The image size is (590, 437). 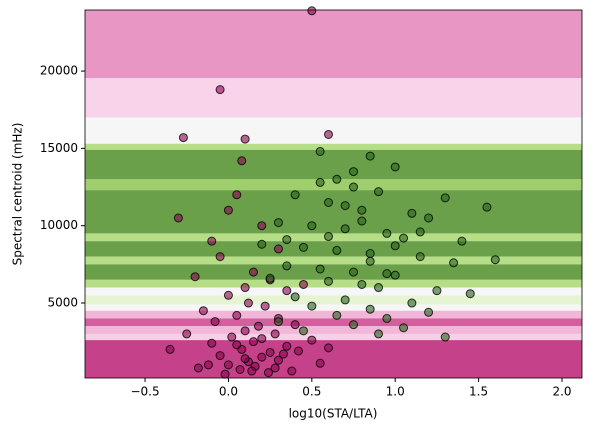 What do you see at coordinates (144, 392) in the screenshot?
I see `x-tick-label: −0.5` at bounding box center [144, 392].